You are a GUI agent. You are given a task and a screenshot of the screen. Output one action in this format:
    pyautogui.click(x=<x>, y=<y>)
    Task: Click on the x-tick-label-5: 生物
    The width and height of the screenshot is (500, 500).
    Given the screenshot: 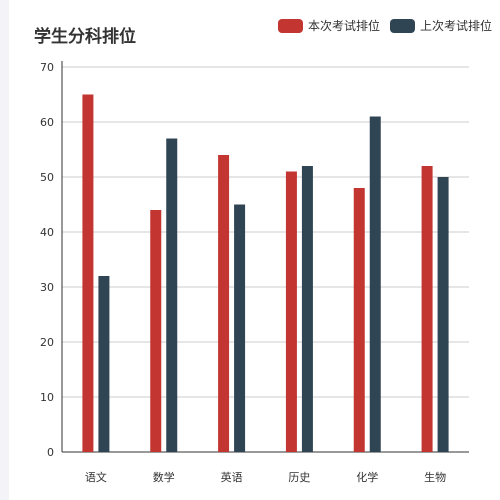 What is the action you would take?
    pyautogui.click(x=435, y=477)
    